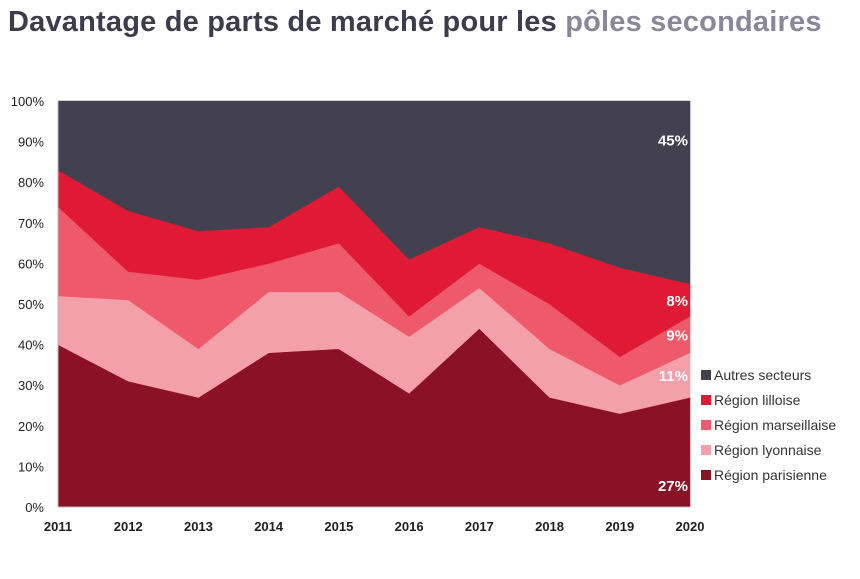 The width and height of the screenshot is (860, 579). Describe the element at coordinates (757, 400) in the screenshot. I see `legend-label: Région lilloise` at that location.